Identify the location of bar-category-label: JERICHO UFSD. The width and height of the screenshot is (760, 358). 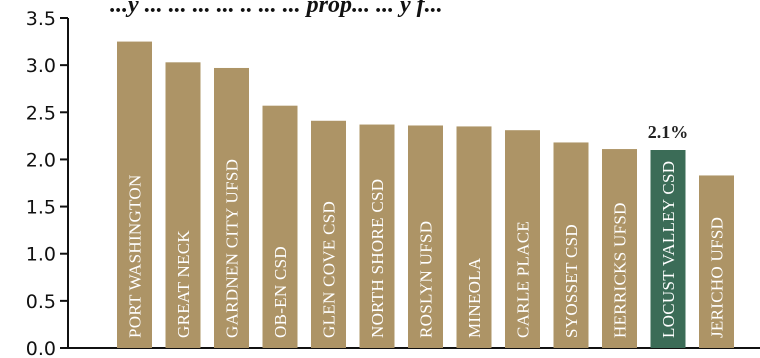
(717, 277).